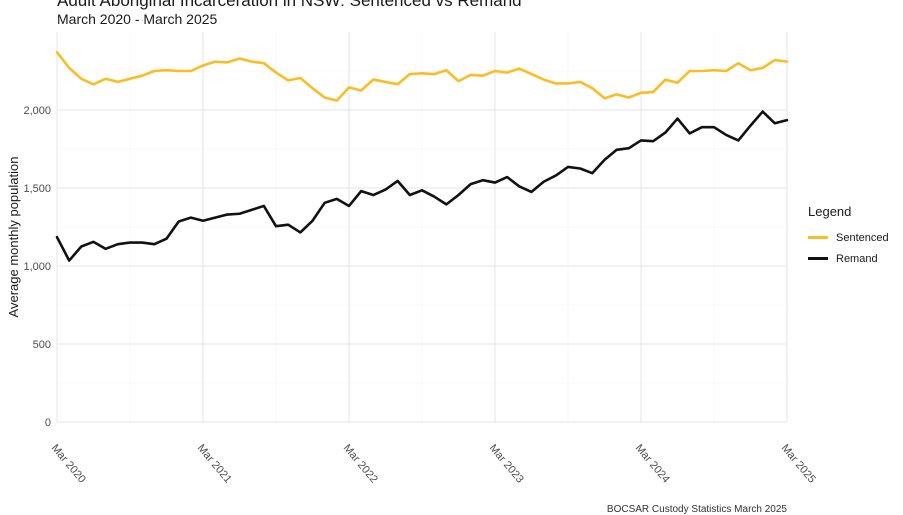 This screenshot has width=903, height=515. I want to click on y-tick-label: 2,000, so click(37, 111).